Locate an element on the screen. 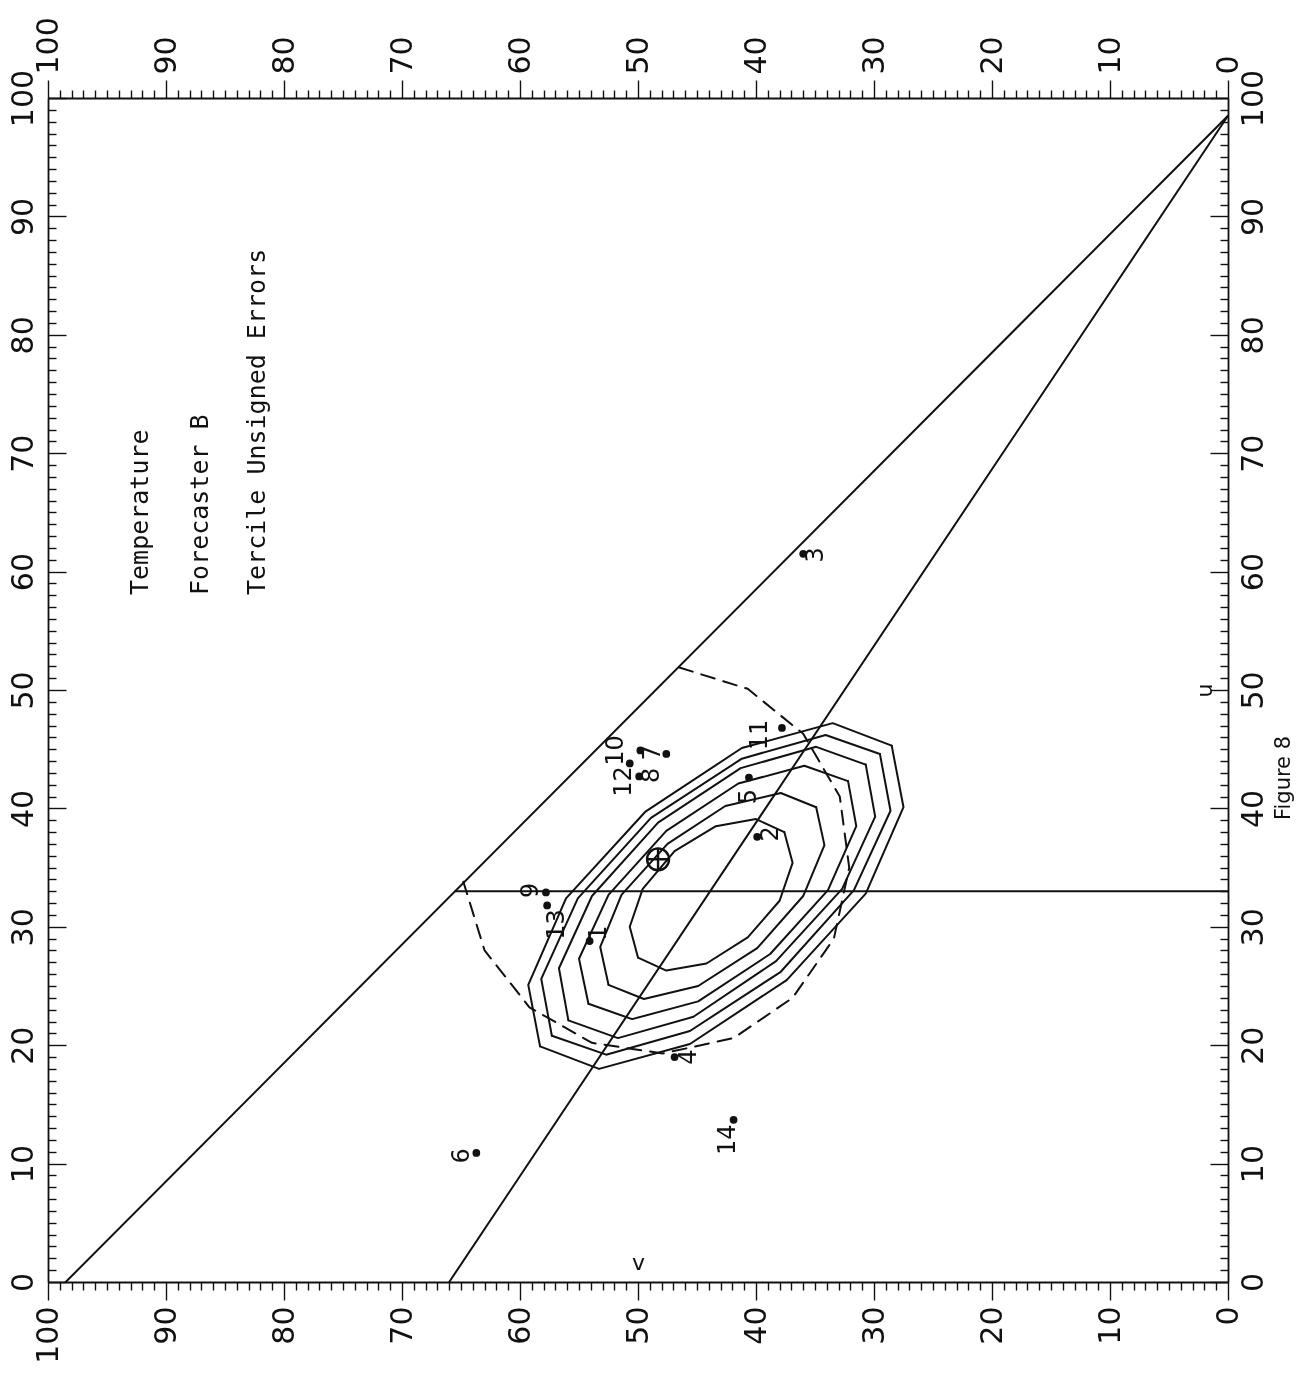  y2-tick-label: 50 is located at coordinates (1252, 690).